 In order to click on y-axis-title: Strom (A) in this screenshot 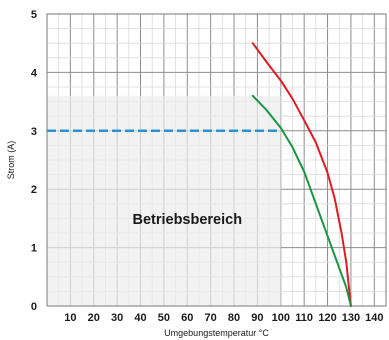, I will do `click(11, 160)`.